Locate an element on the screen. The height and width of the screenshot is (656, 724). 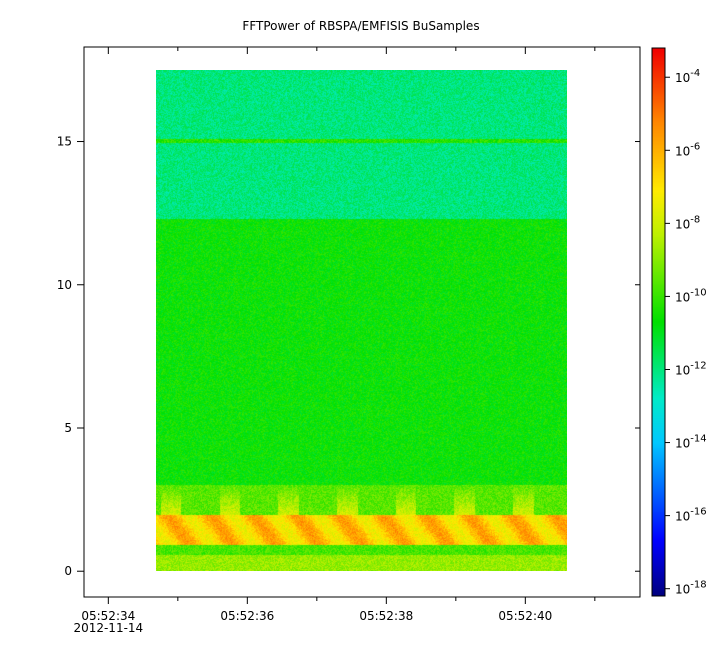
x-tick-label: 05:52:40 is located at coordinates (525, 616).